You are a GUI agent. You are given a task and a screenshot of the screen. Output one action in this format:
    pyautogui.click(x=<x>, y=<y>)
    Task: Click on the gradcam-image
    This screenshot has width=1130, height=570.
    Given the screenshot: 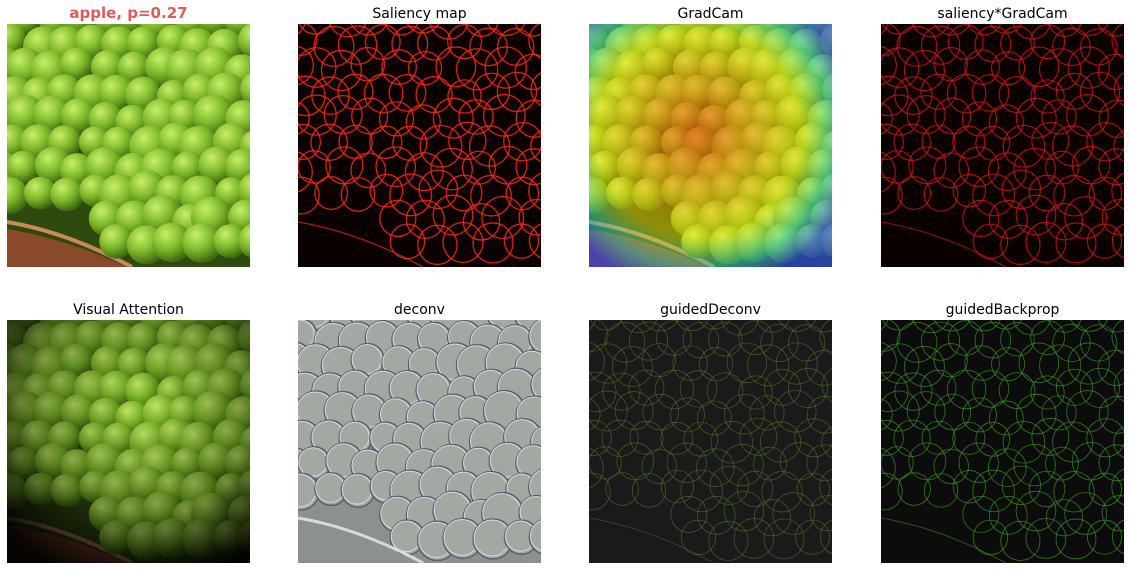 What is the action you would take?
    pyautogui.click(x=710, y=145)
    